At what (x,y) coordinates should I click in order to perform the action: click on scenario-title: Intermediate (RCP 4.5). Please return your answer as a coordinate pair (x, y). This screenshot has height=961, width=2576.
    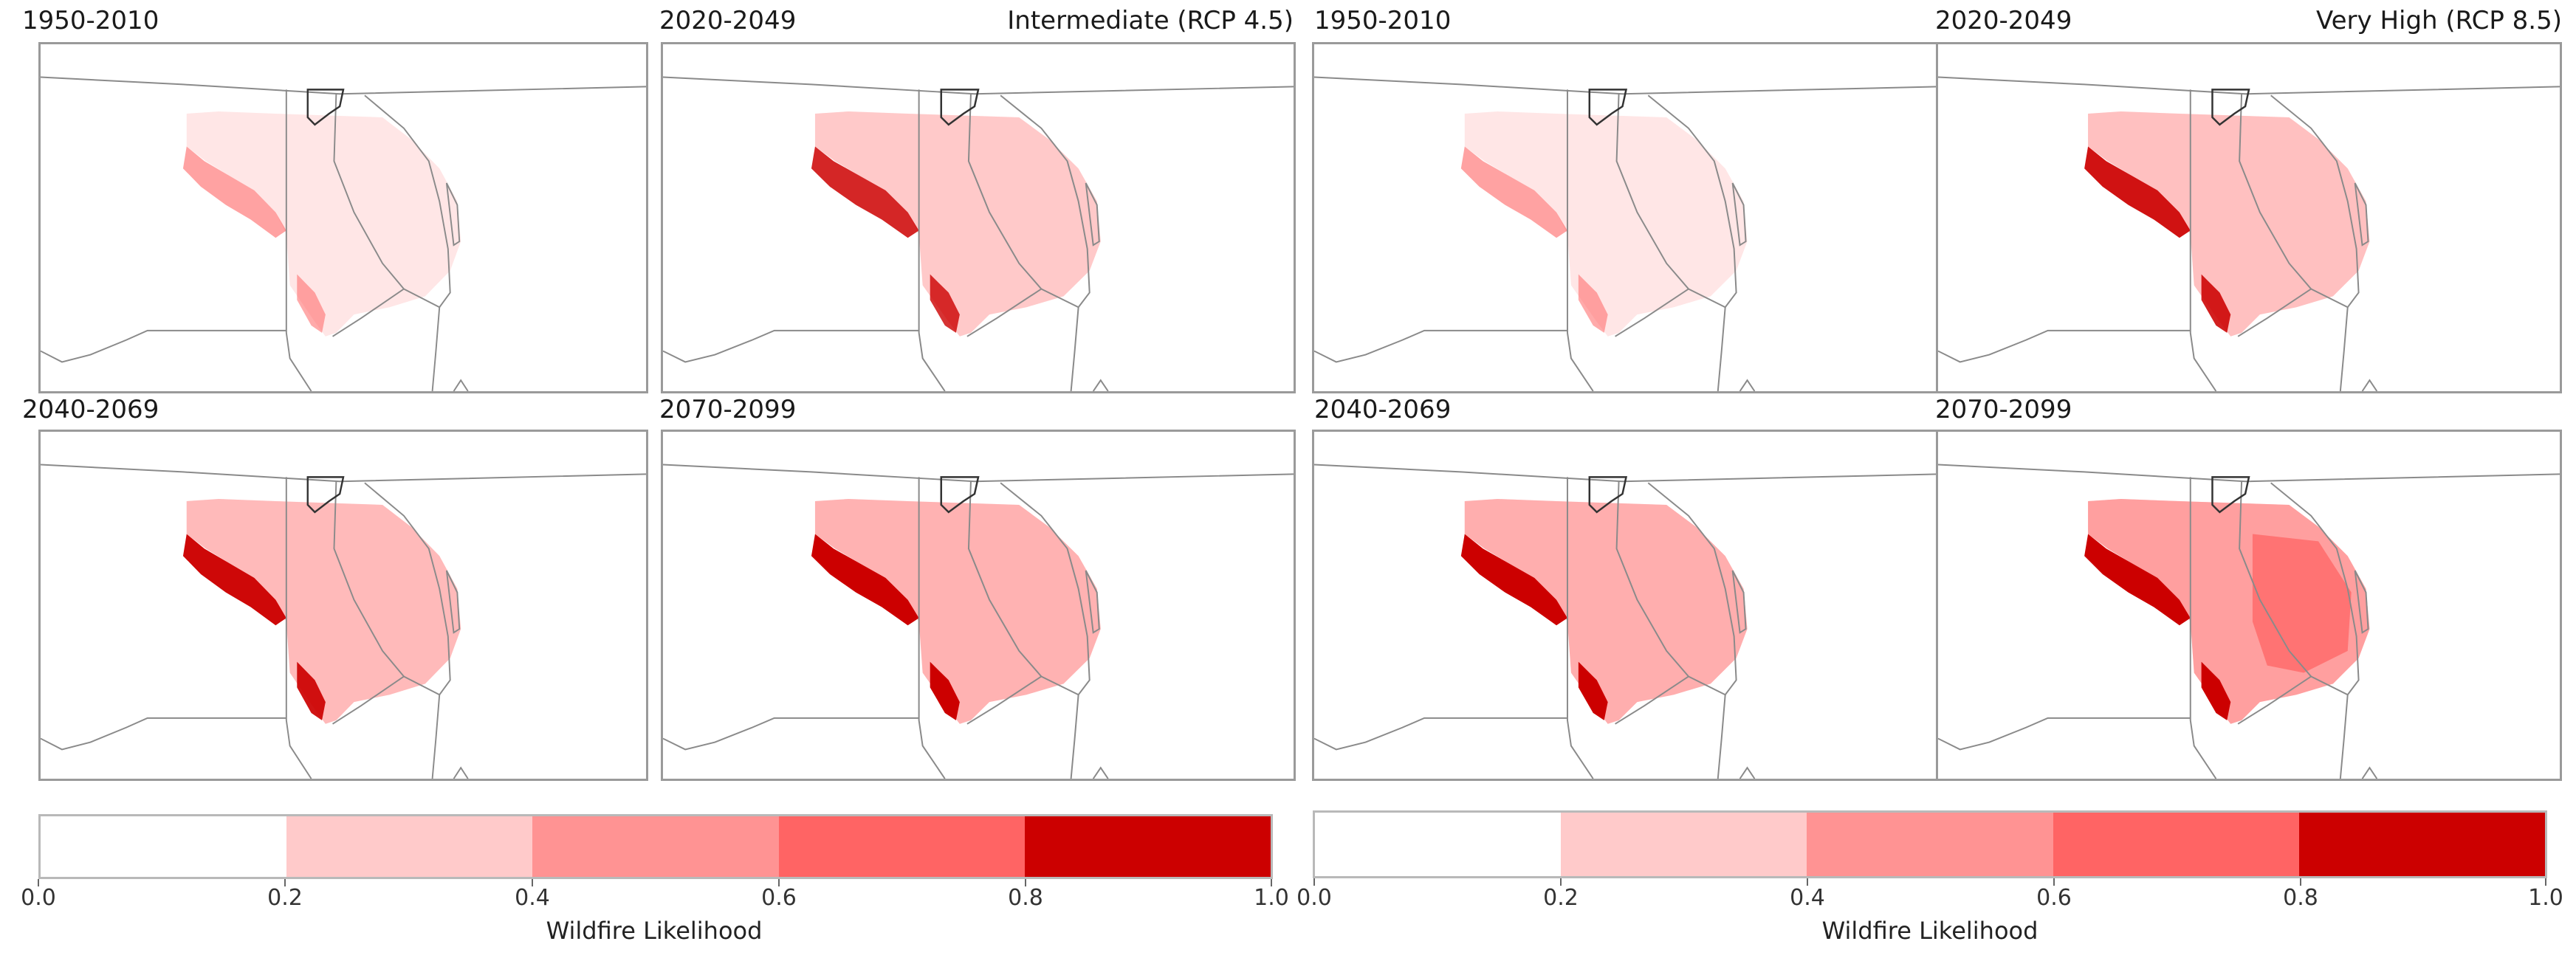
    Looking at the image, I should click on (1150, 20).